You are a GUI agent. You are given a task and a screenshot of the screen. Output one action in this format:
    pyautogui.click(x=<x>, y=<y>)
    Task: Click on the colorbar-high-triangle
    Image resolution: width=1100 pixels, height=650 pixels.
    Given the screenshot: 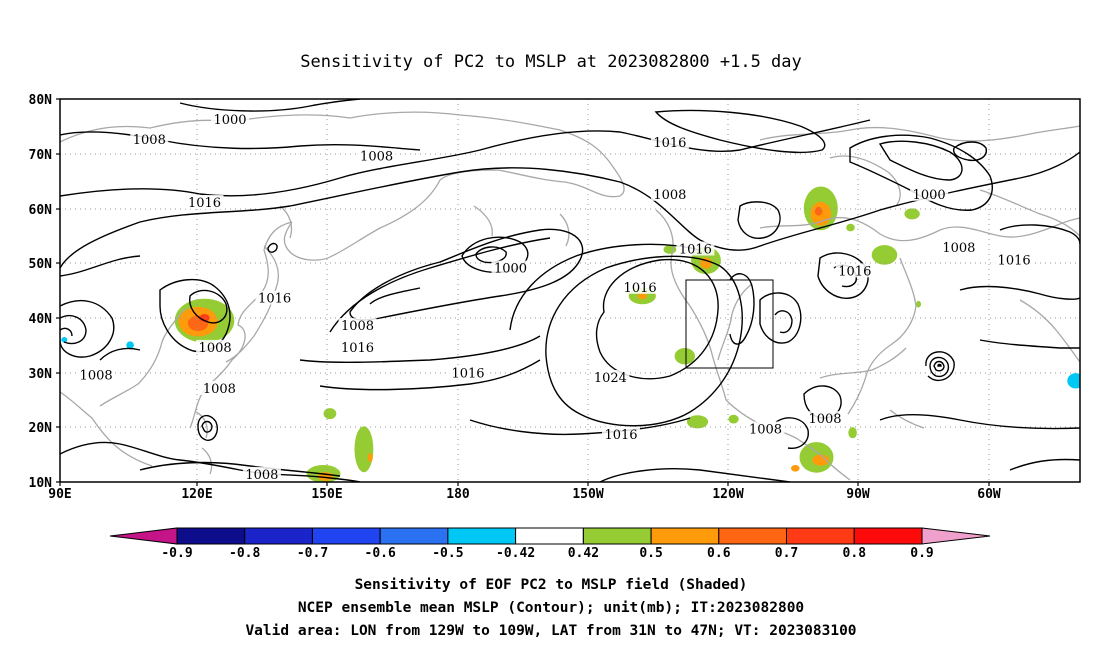 What is the action you would take?
    pyautogui.click(x=956, y=536)
    